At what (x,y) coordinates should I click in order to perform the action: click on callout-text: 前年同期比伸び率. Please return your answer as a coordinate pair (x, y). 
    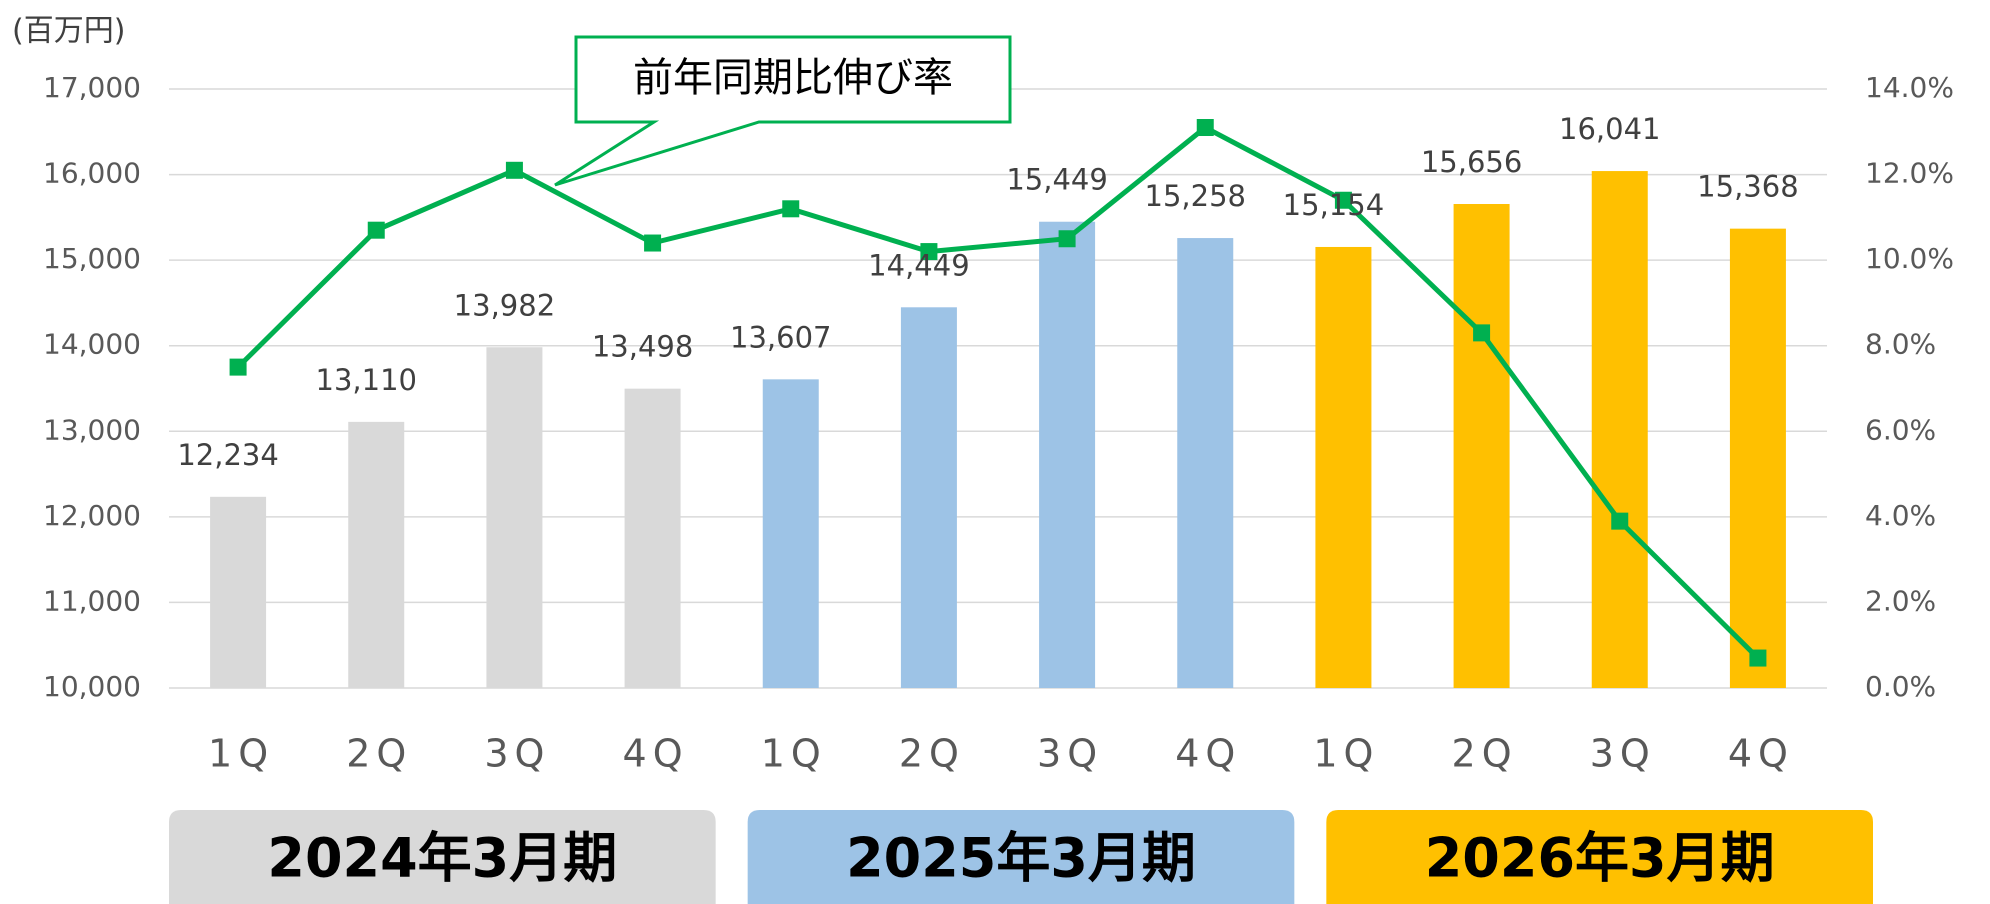
    Looking at the image, I should click on (793, 78).